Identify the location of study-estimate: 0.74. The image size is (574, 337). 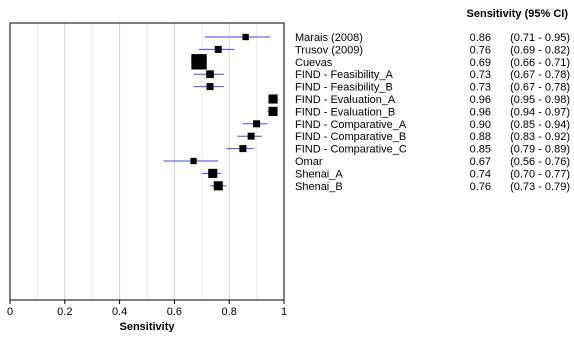
(480, 174).